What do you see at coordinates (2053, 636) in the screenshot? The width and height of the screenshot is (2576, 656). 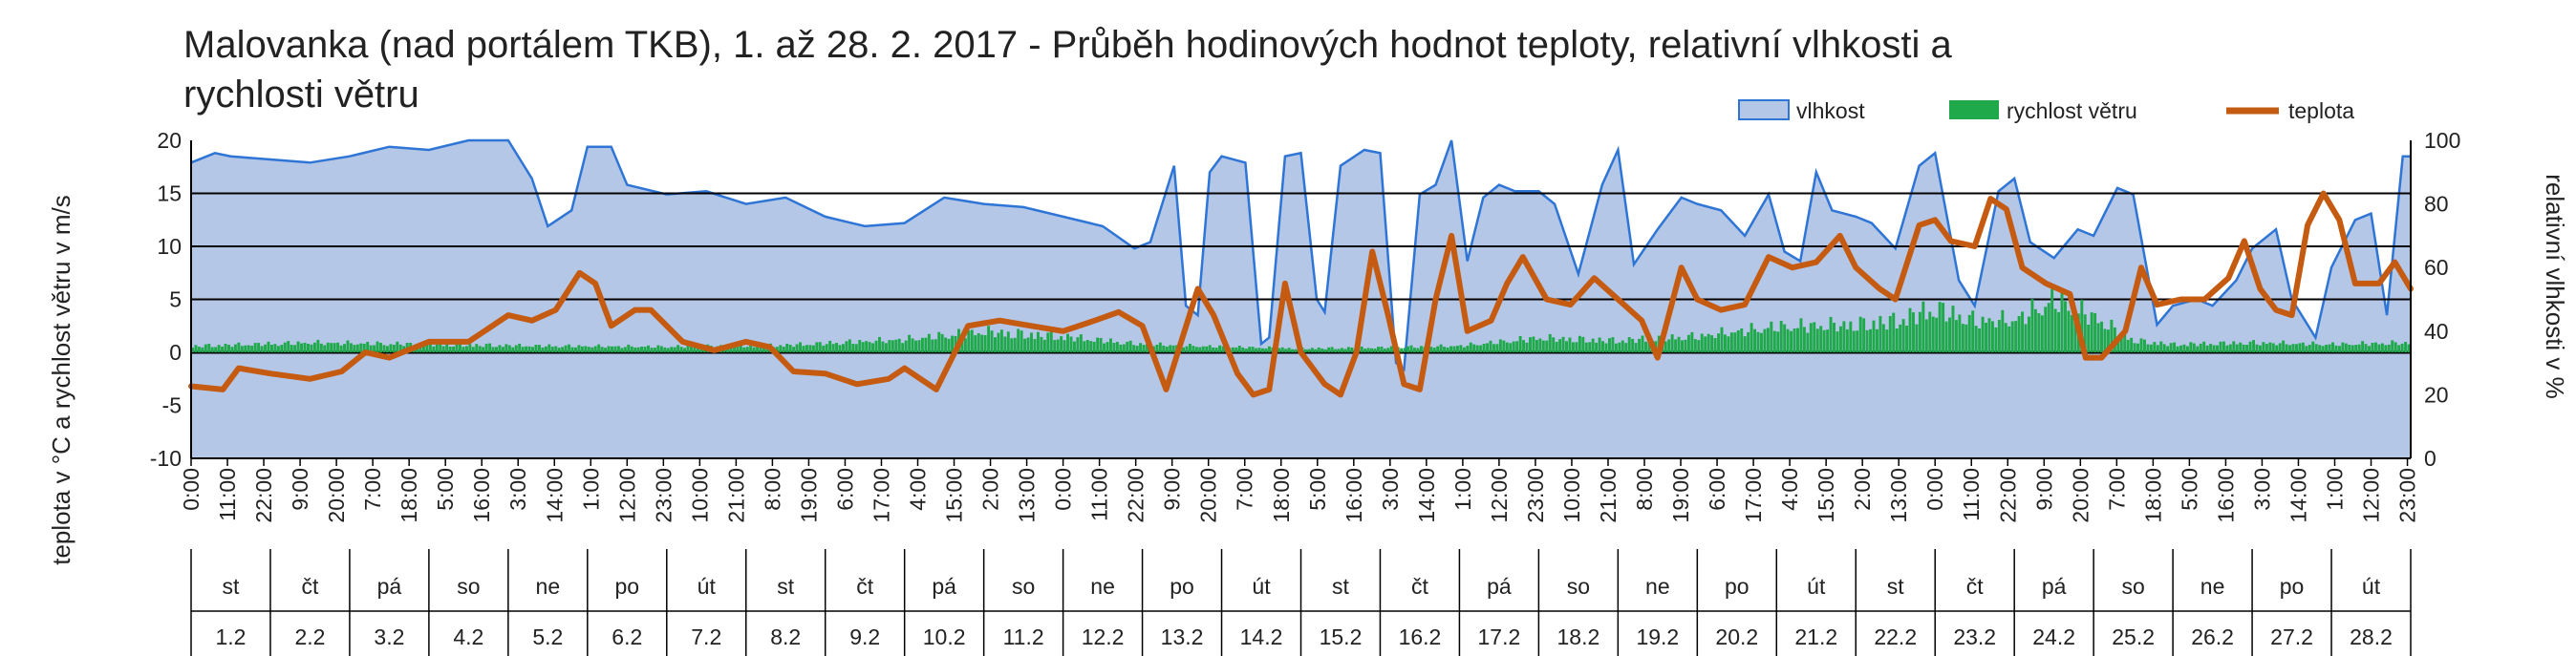 I see `date-label: 24.2` at bounding box center [2053, 636].